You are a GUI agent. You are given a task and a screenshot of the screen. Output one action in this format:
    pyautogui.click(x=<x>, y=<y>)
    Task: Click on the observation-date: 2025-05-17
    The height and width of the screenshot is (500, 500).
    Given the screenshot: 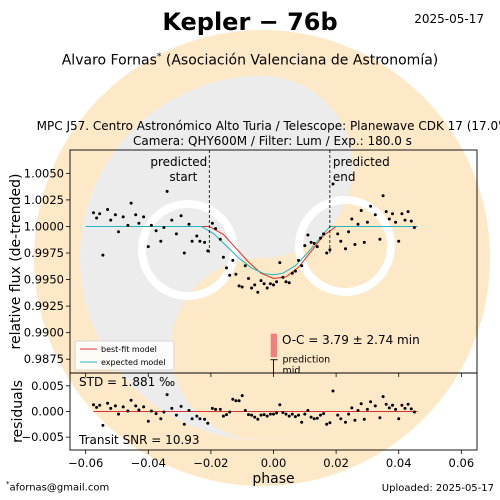 What is the action you would take?
    pyautogui.click(x=449, y=19)
    